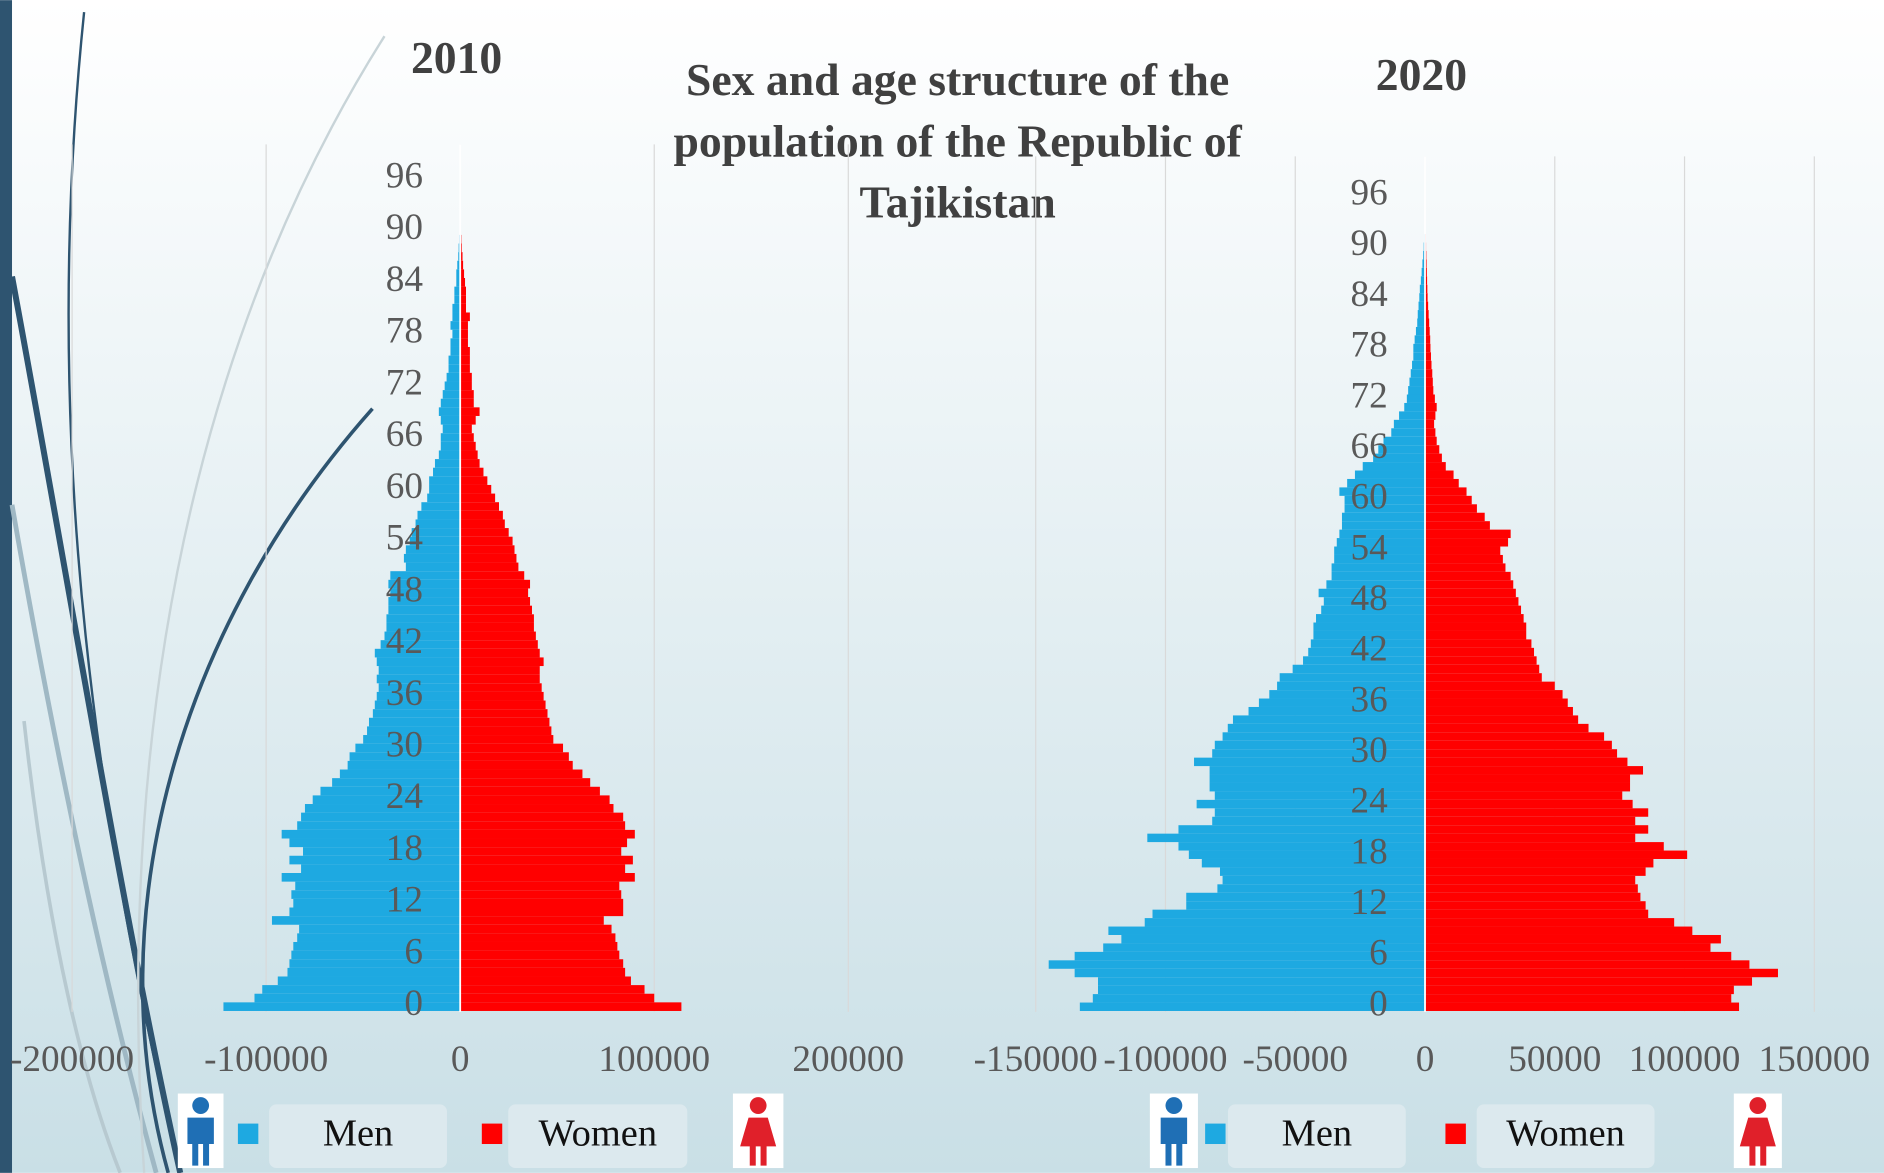  Describe the element at coordinates (413, 1003) in the screenshot. I see `y-tick-label: 0` at that location.